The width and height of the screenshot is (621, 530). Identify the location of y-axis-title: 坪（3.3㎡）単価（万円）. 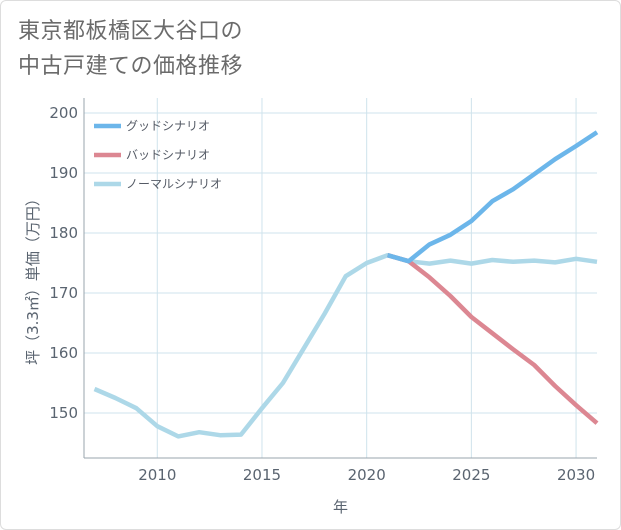
(33, 278).